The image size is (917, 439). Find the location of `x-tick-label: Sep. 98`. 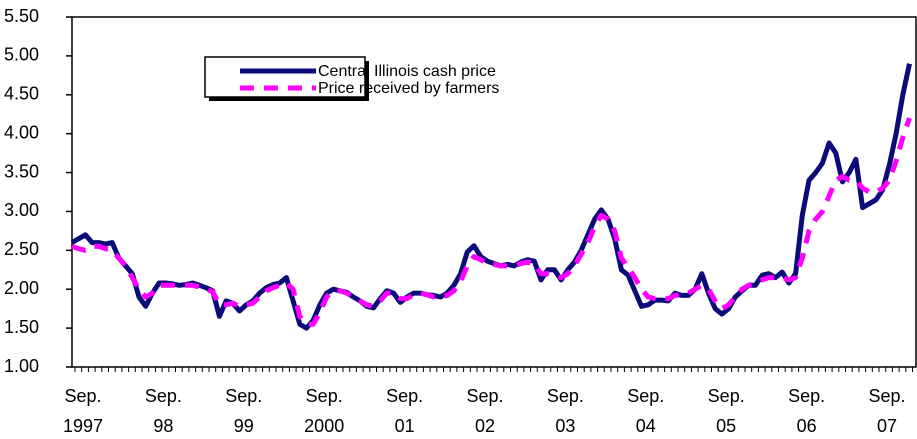

x-tick-label: Sep. 98 is located at coordinates (163, 411).